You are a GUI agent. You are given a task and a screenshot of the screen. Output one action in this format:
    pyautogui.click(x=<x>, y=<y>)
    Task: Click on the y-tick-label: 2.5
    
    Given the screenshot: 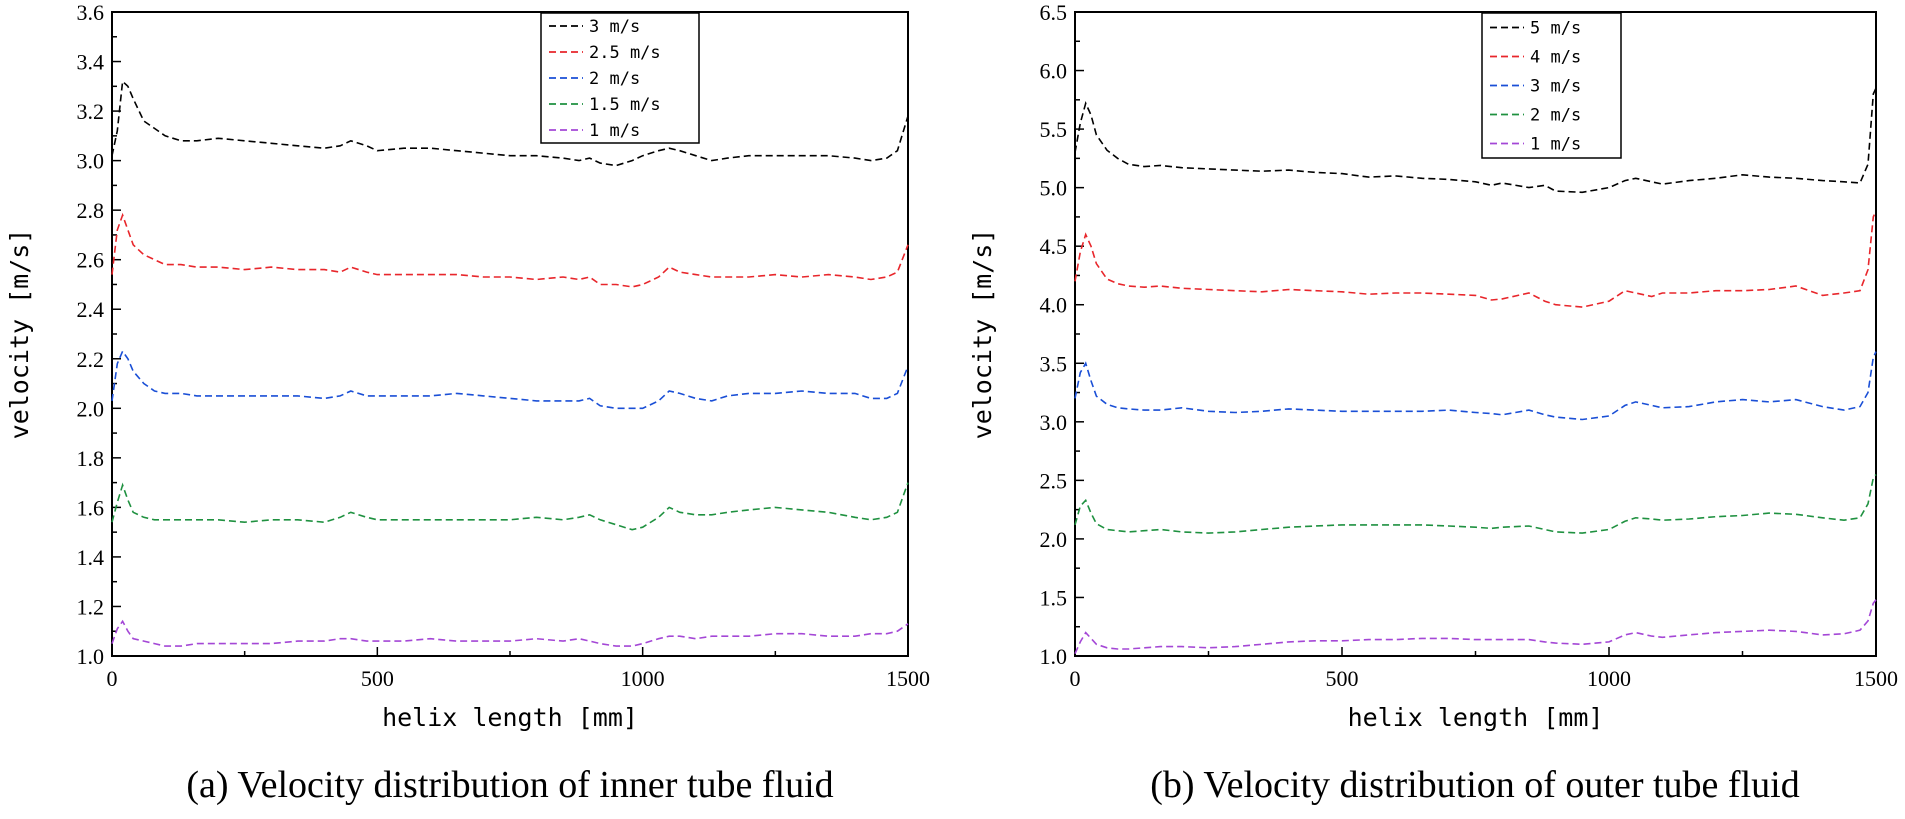 What is the action you would take?
    pyautogui.click(x=1054, y=480)
    